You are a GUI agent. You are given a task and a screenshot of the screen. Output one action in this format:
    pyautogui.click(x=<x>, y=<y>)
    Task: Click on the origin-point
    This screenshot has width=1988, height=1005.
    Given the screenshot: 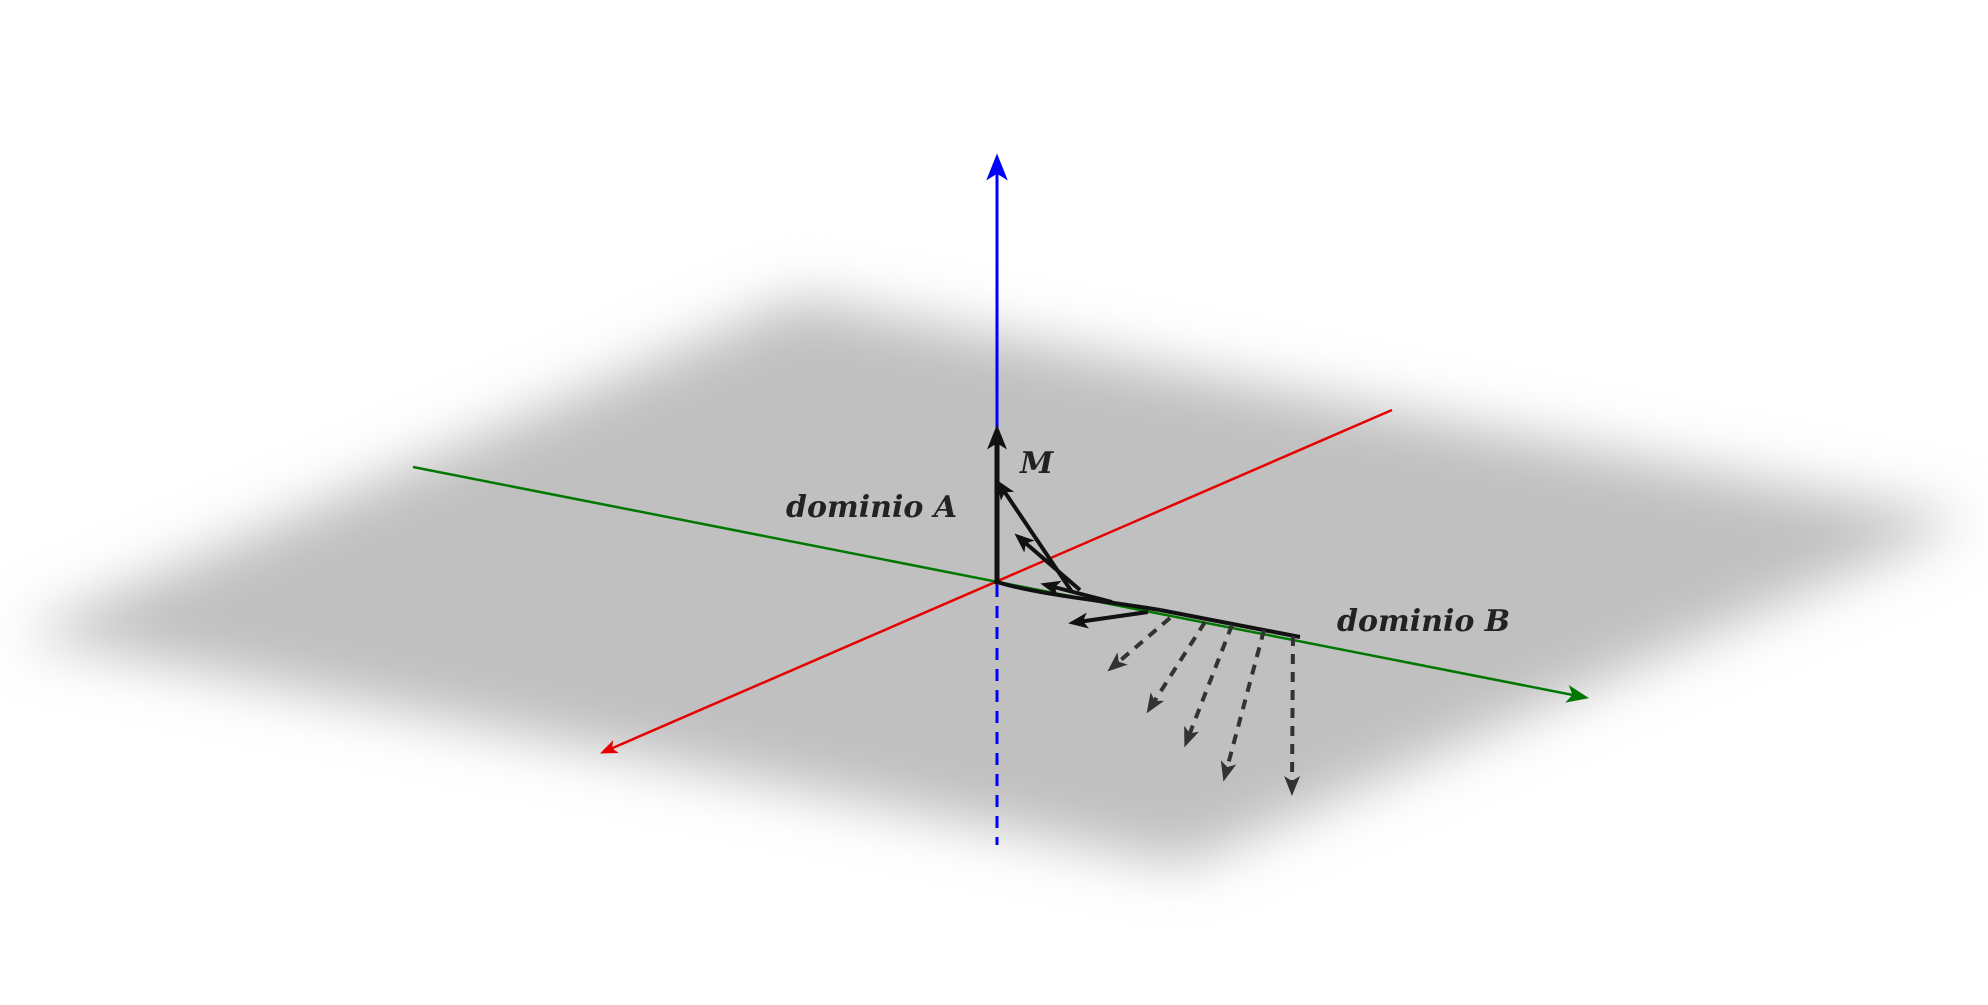 What is the action you would take?
    pyautogui.click(x=997, y=582)
    